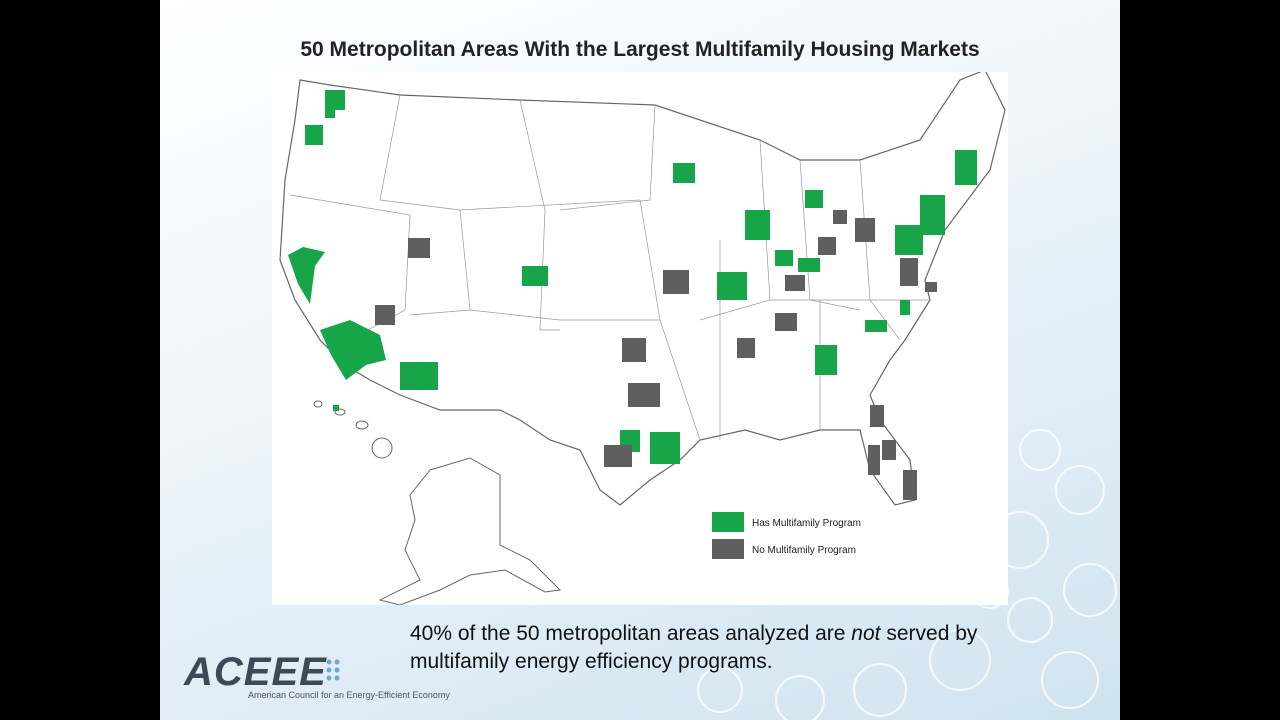 The height and width of the screenshot is (720, 1280). I want to click on alaska, so click(470, 531).